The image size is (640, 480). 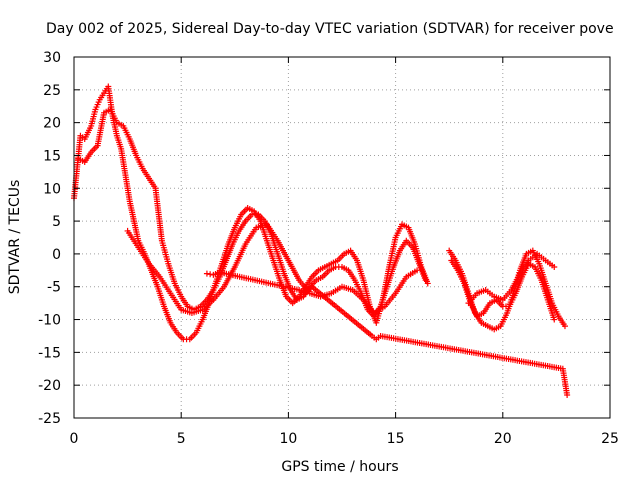 I want to click on x-axis-label: GPS time / hours, so click(x=339, y=467).